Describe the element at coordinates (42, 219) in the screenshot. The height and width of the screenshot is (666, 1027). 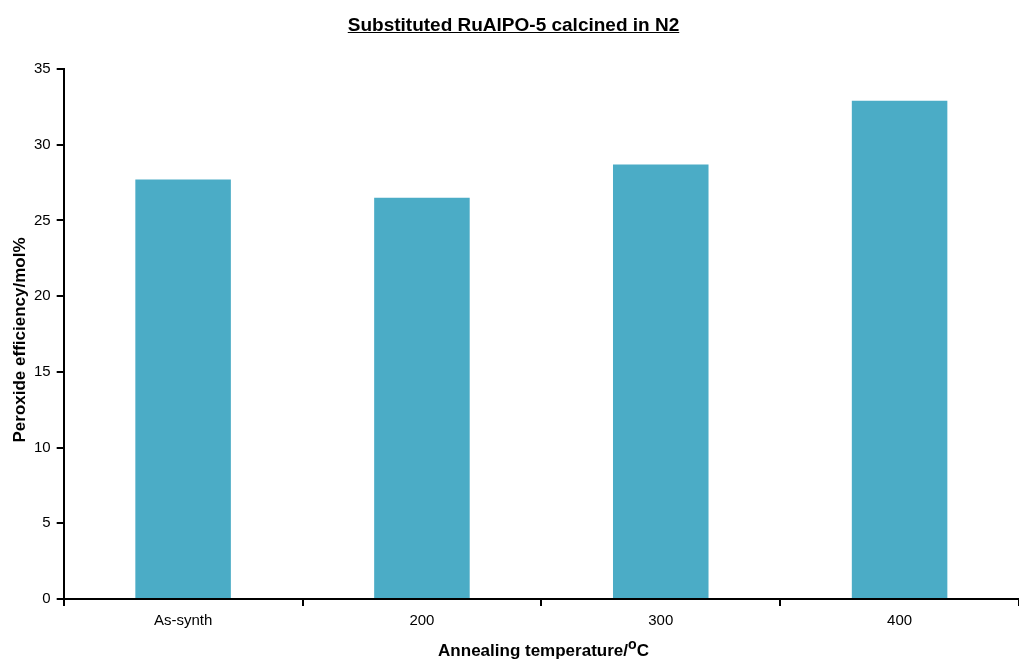
I see `y-tick-label: 25` at that location.